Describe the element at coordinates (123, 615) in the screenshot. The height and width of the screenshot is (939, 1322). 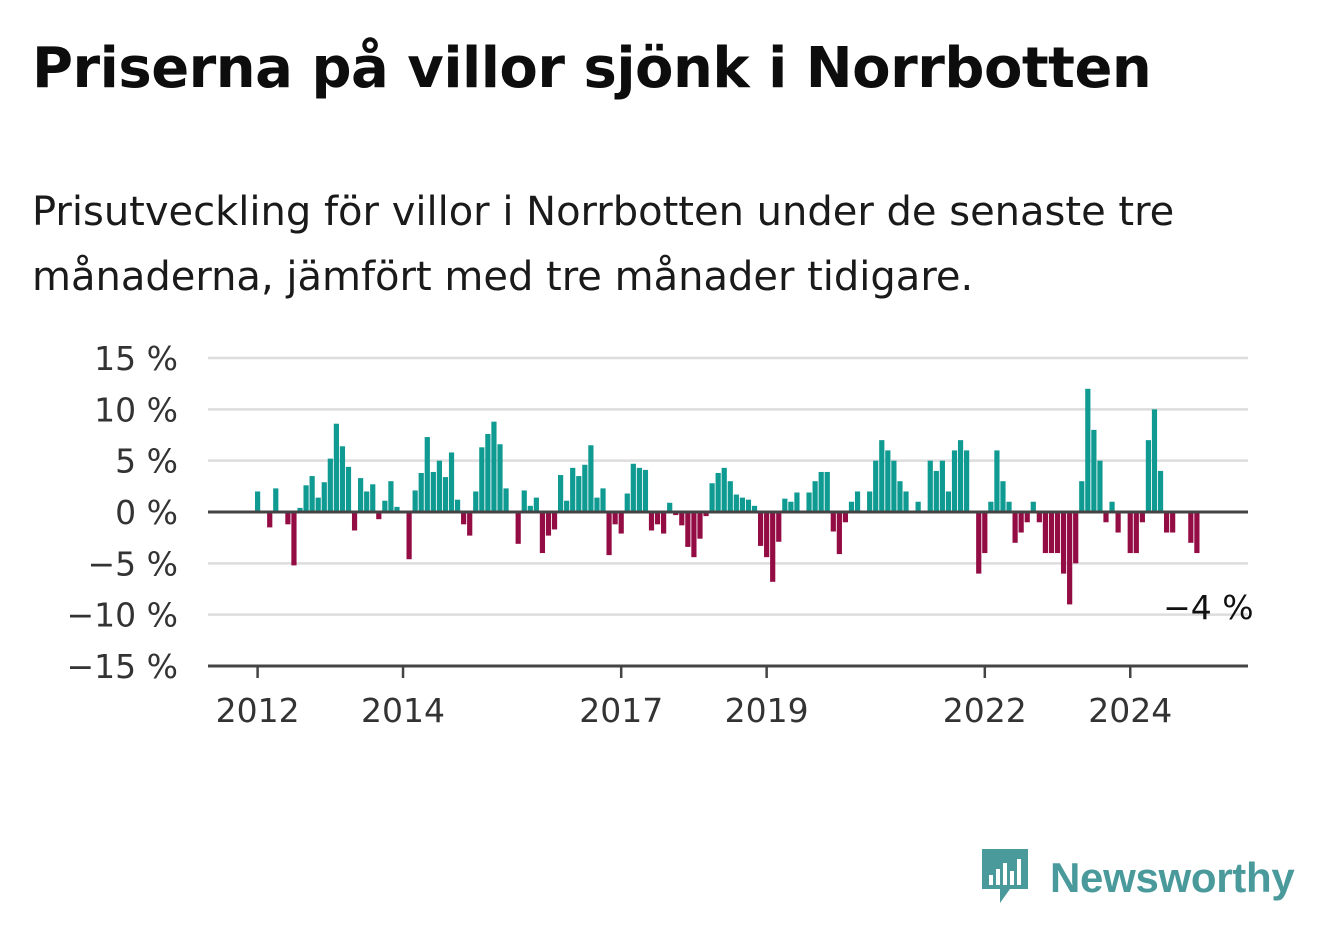
I see `y-tick-label: −10 %` at that location.